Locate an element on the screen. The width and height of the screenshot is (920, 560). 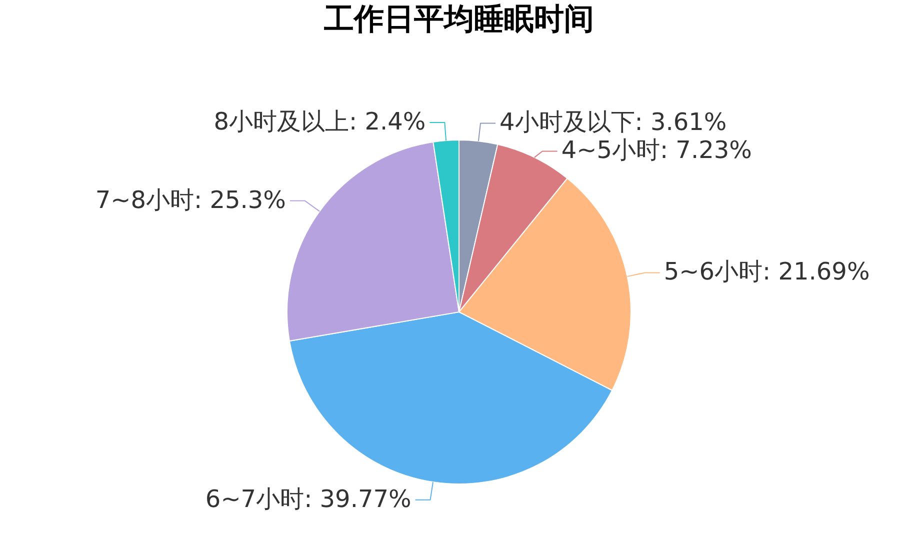
data-label: : 21.69% is located at coordinates (816, 272).